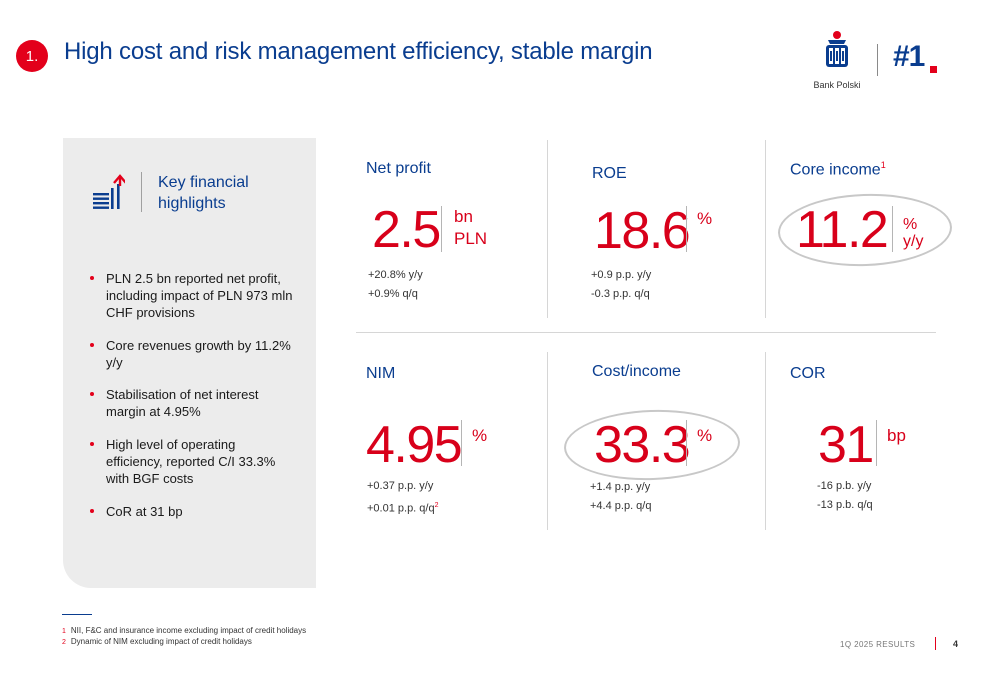 The width and height of the screenshot is (1000, 685). What do you see at coordinates (705, 435) in the screenshot?
I see `kpi-unit-cost-income: %` at bounding box center [705, 435].